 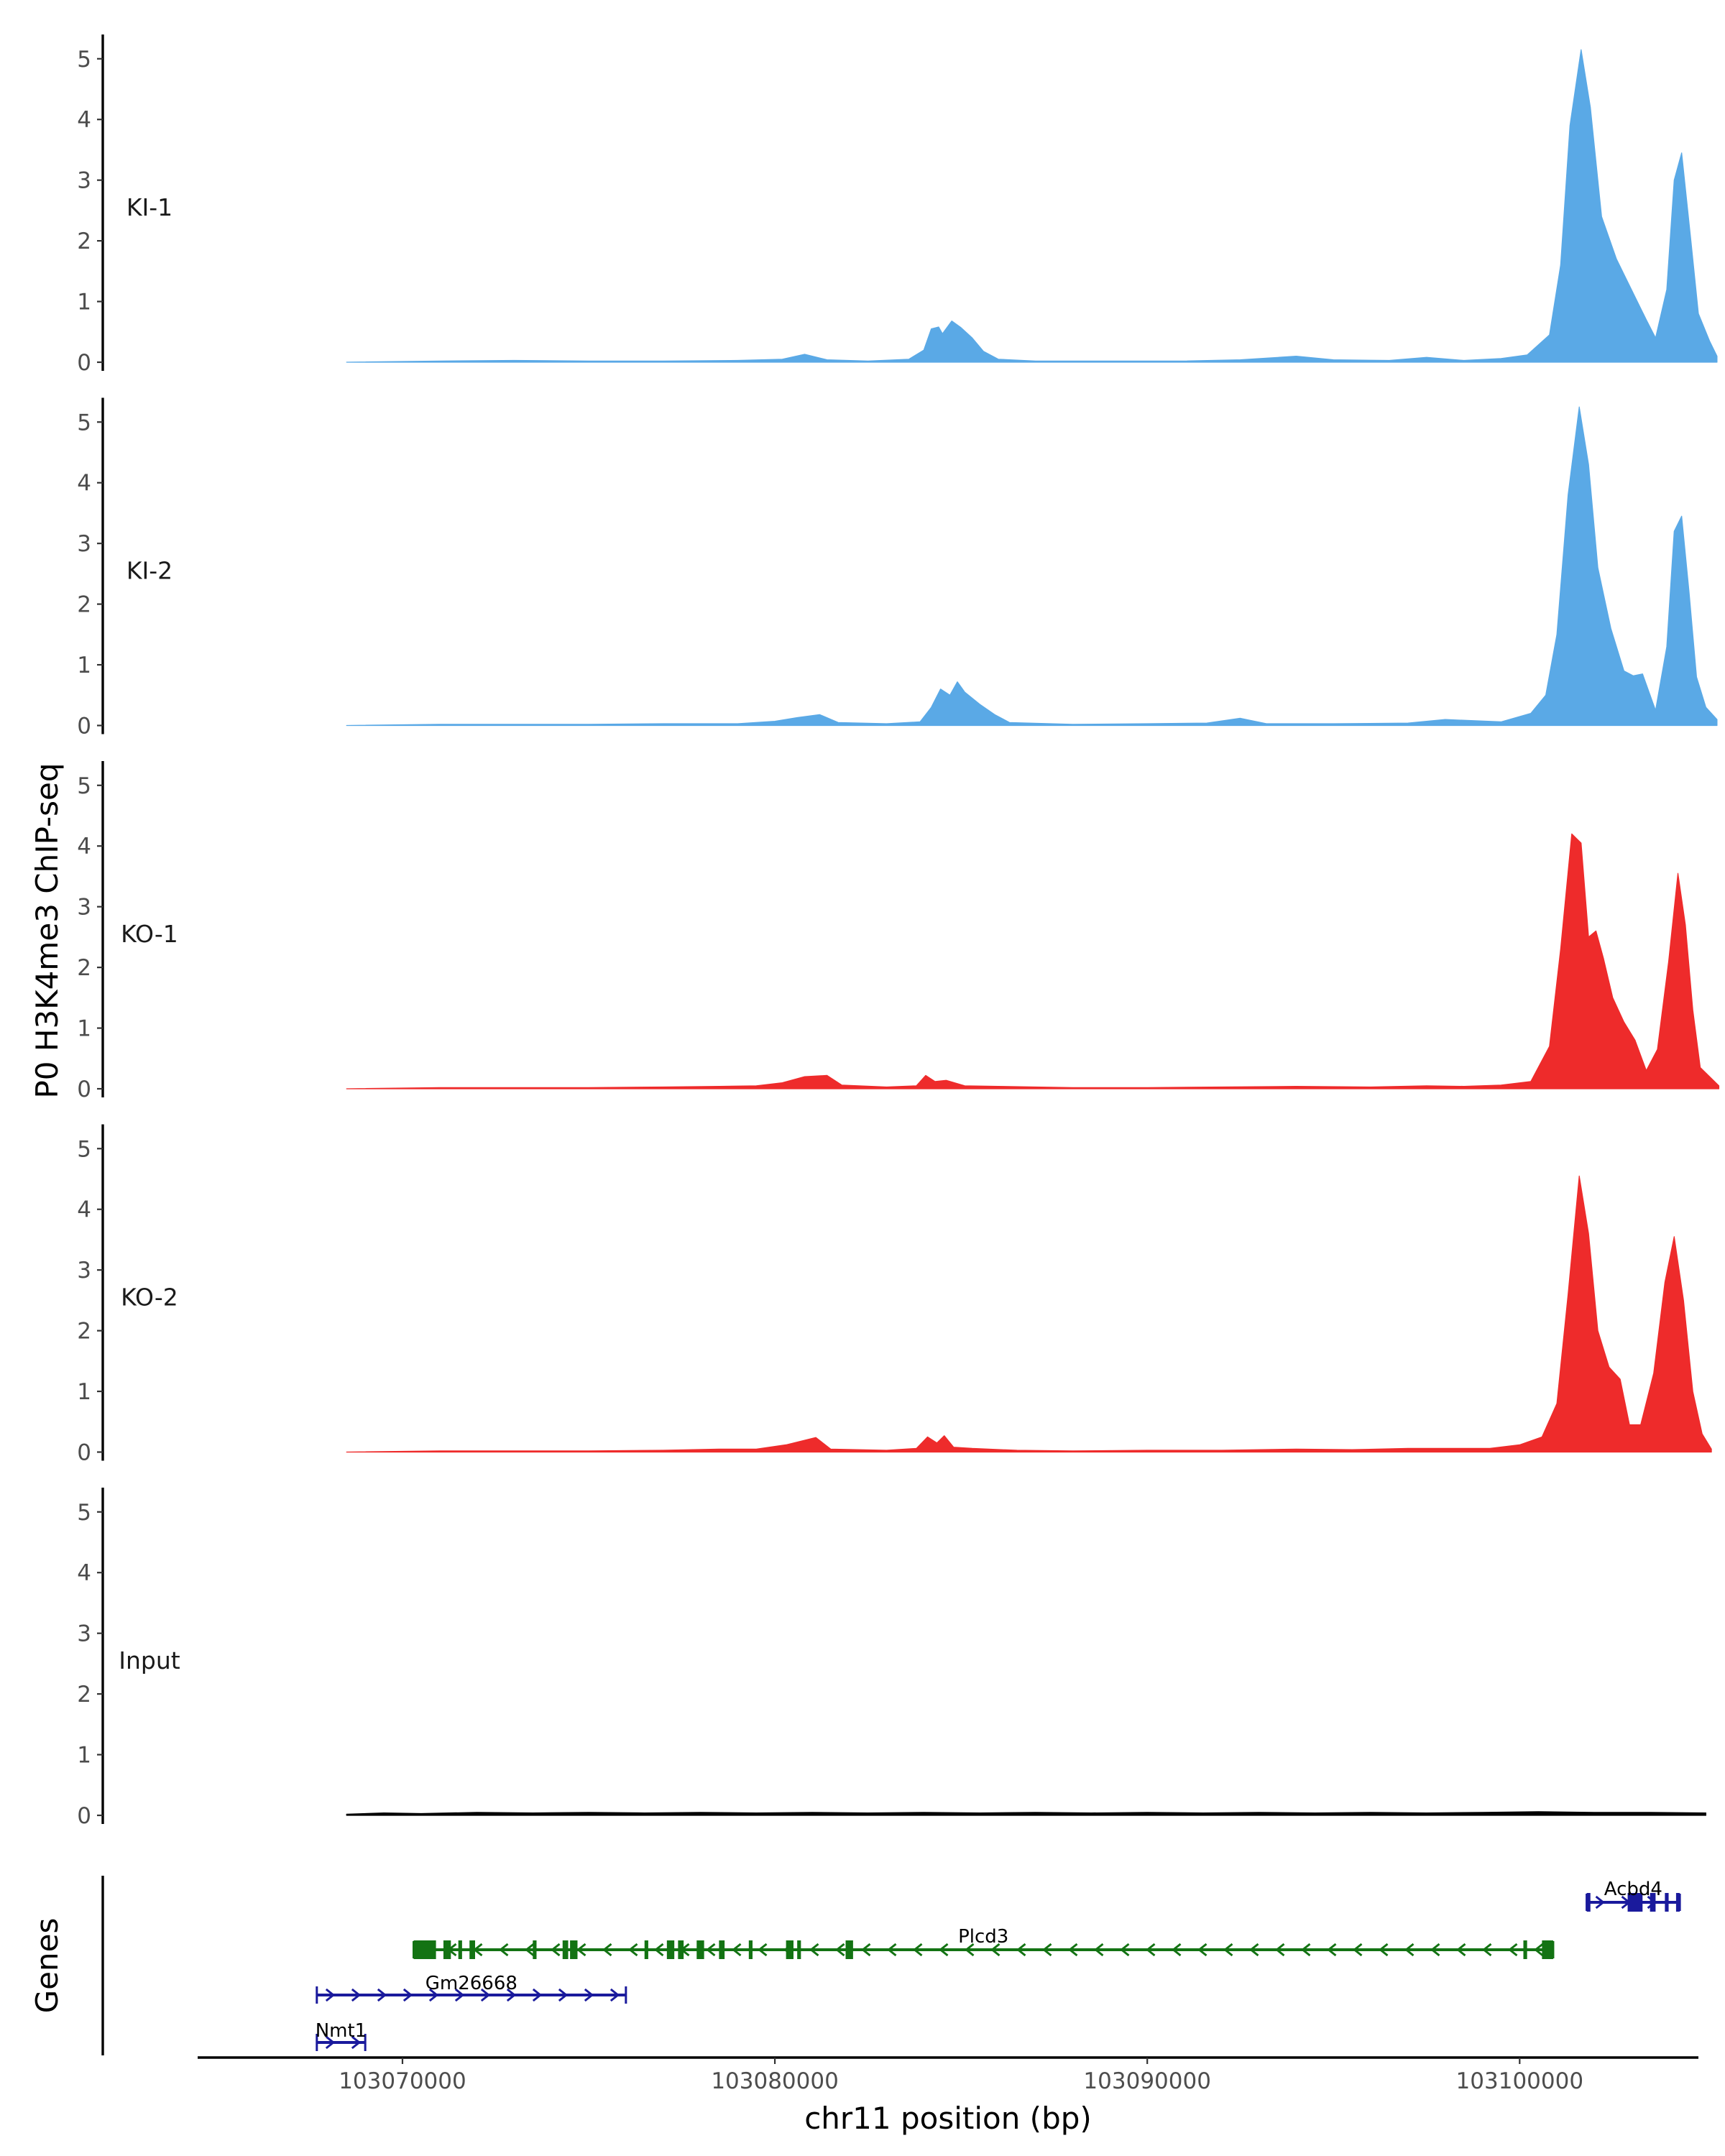 I want to click on x-tick-label: 103080000, so click(x=775, y=2081).